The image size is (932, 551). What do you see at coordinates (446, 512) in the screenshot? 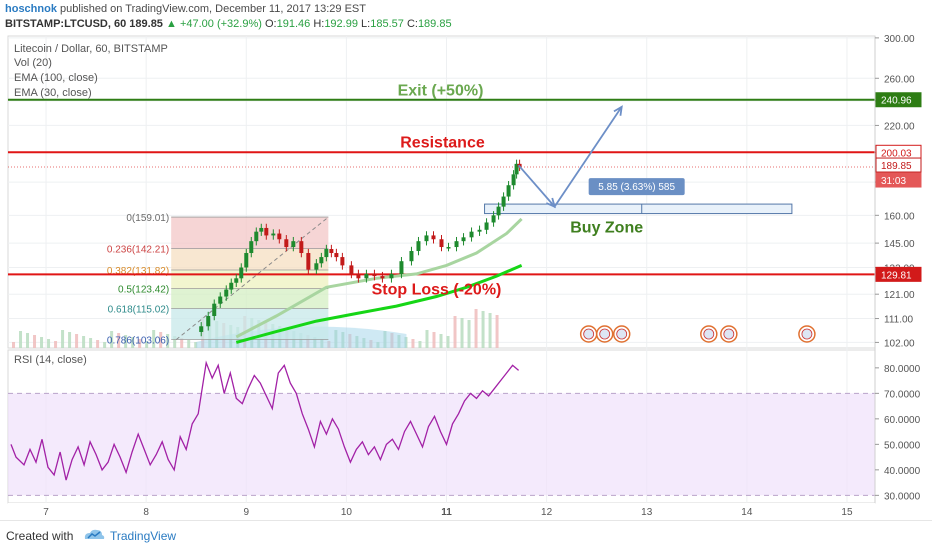
I see `time-tick-label: 11` at bounding box center [446, 512].